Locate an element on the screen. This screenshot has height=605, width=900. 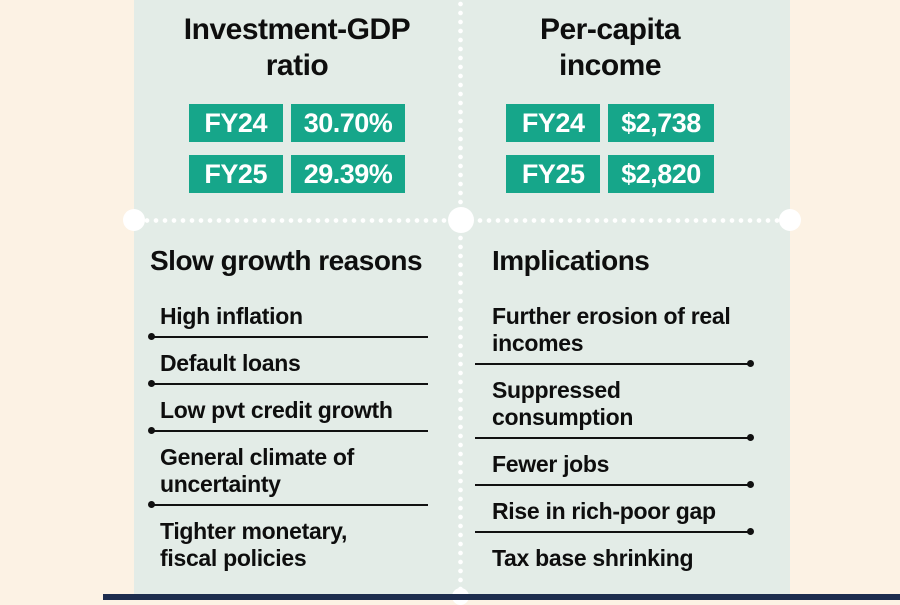
fy24-investment-value-badge: 30.70% is located at coordinates (348, 123).